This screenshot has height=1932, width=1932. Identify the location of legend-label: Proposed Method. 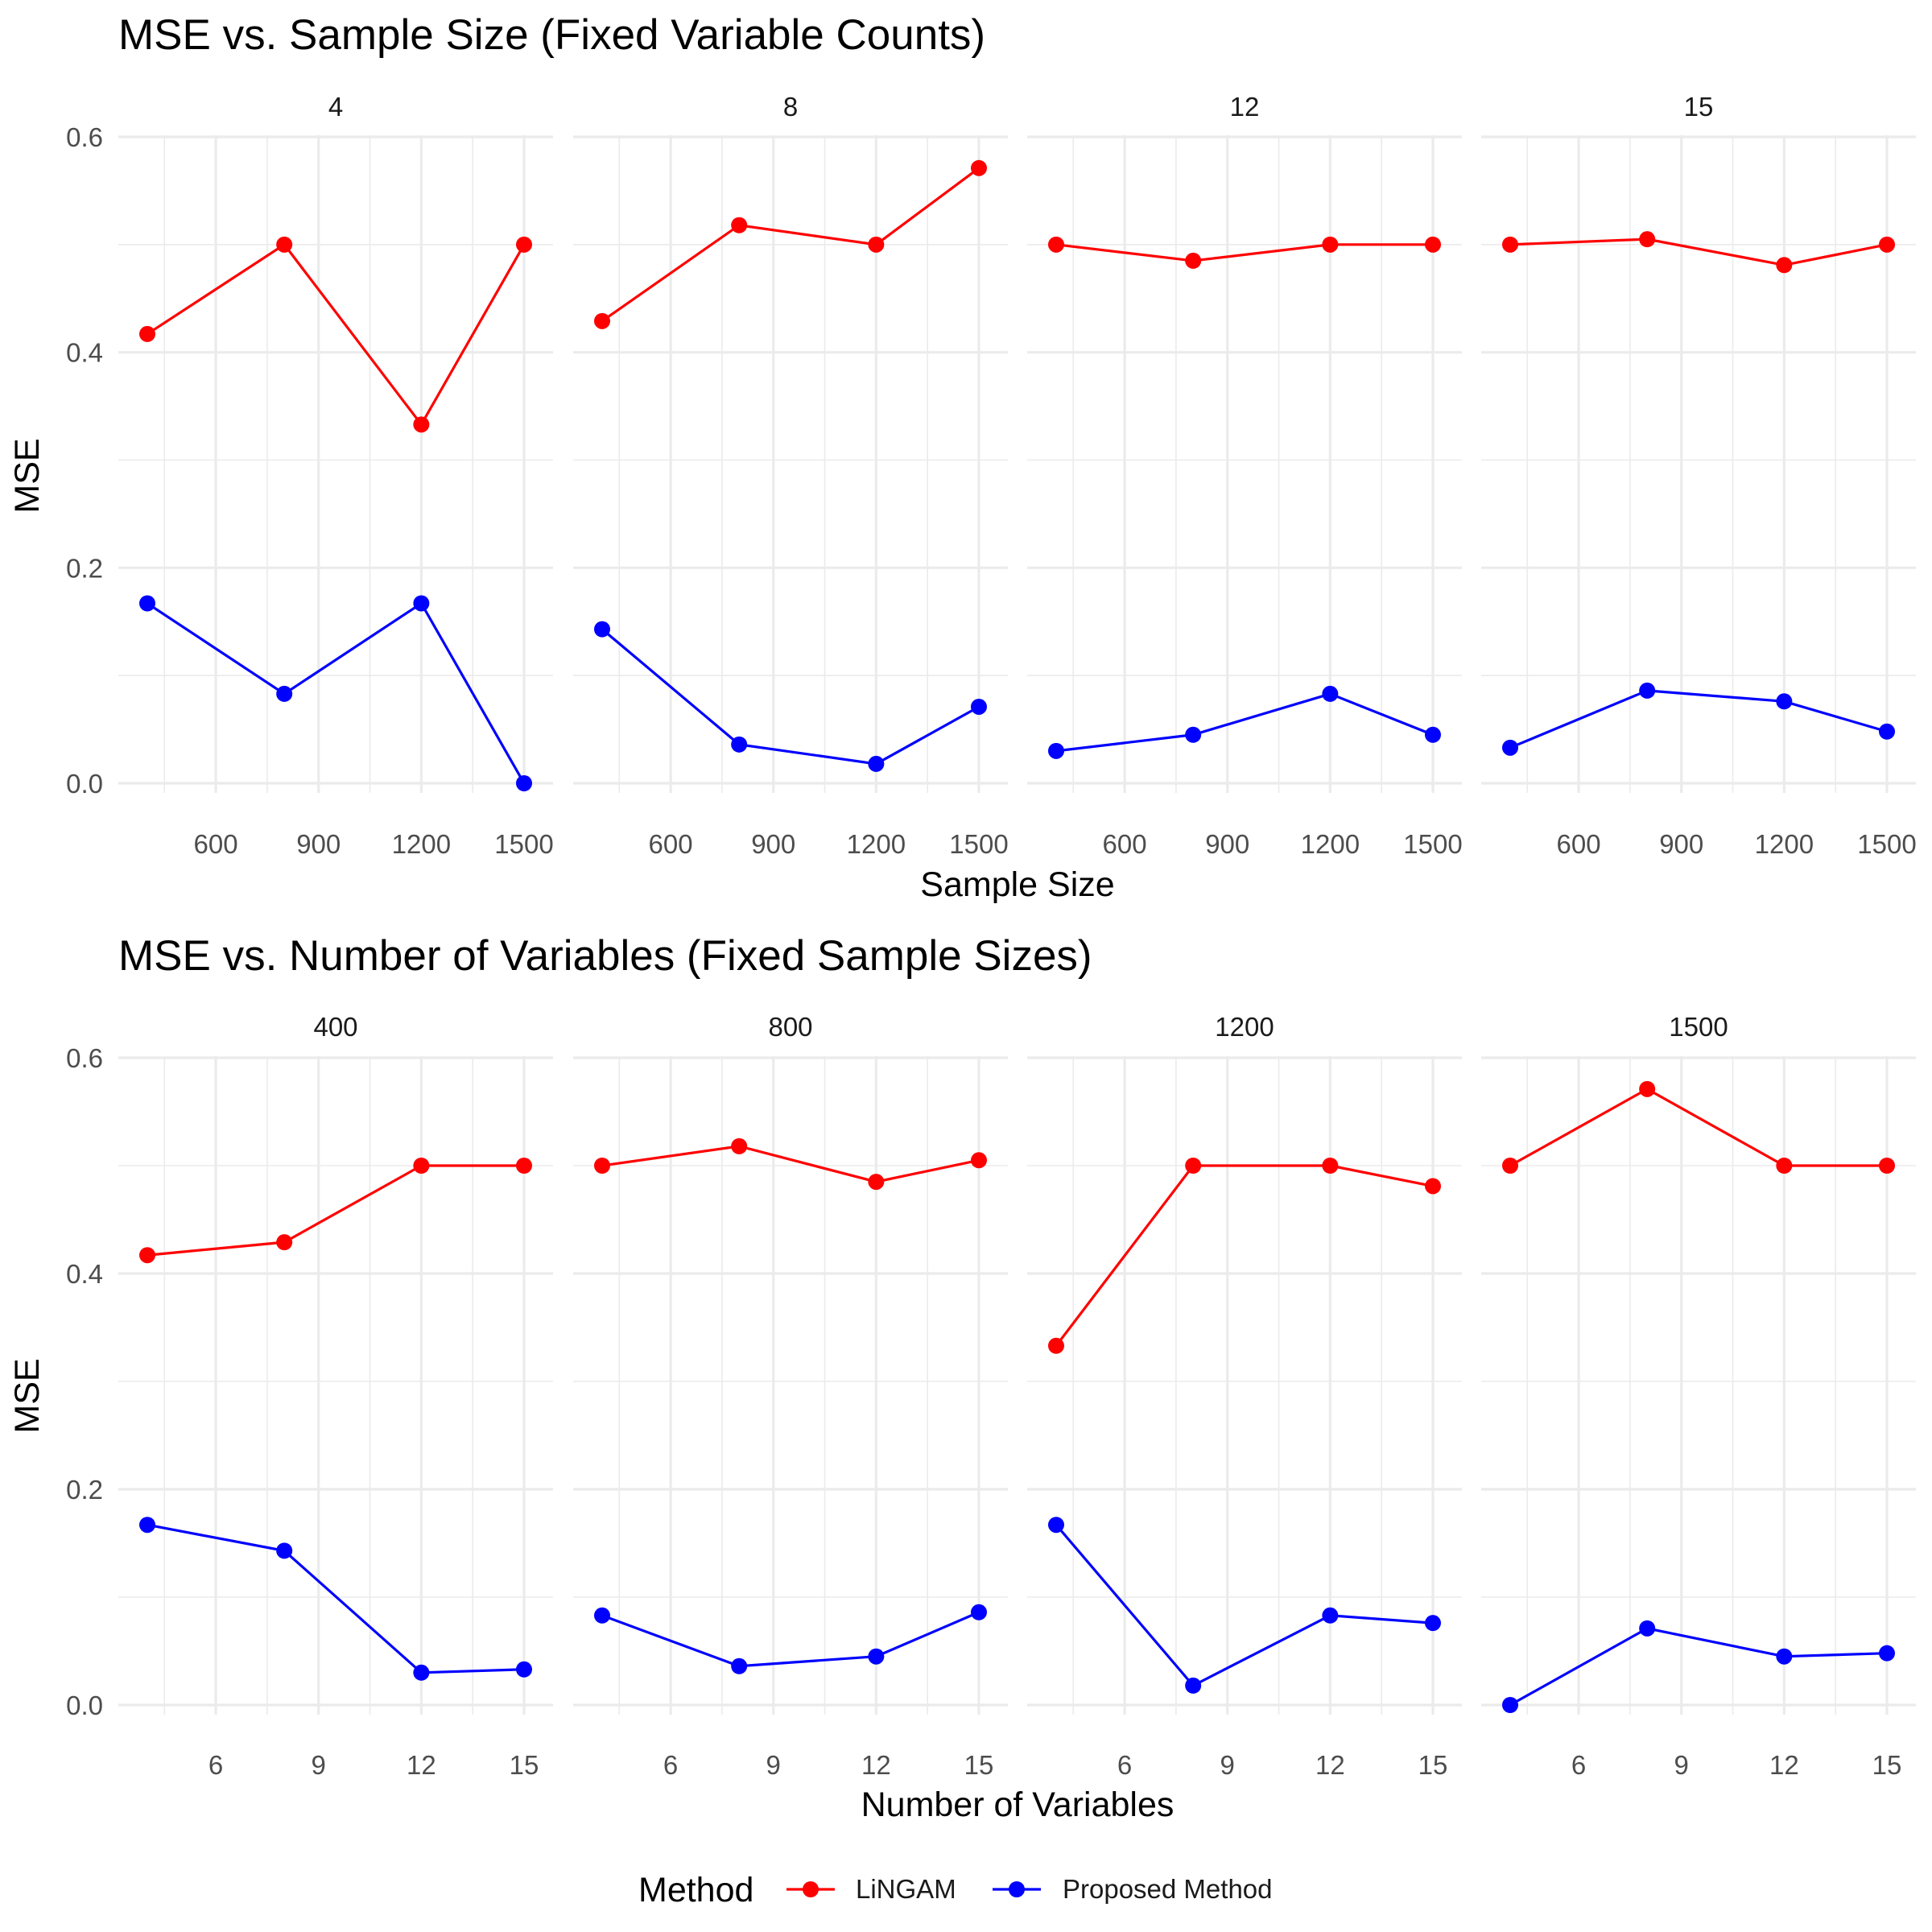
(1168, 1889).